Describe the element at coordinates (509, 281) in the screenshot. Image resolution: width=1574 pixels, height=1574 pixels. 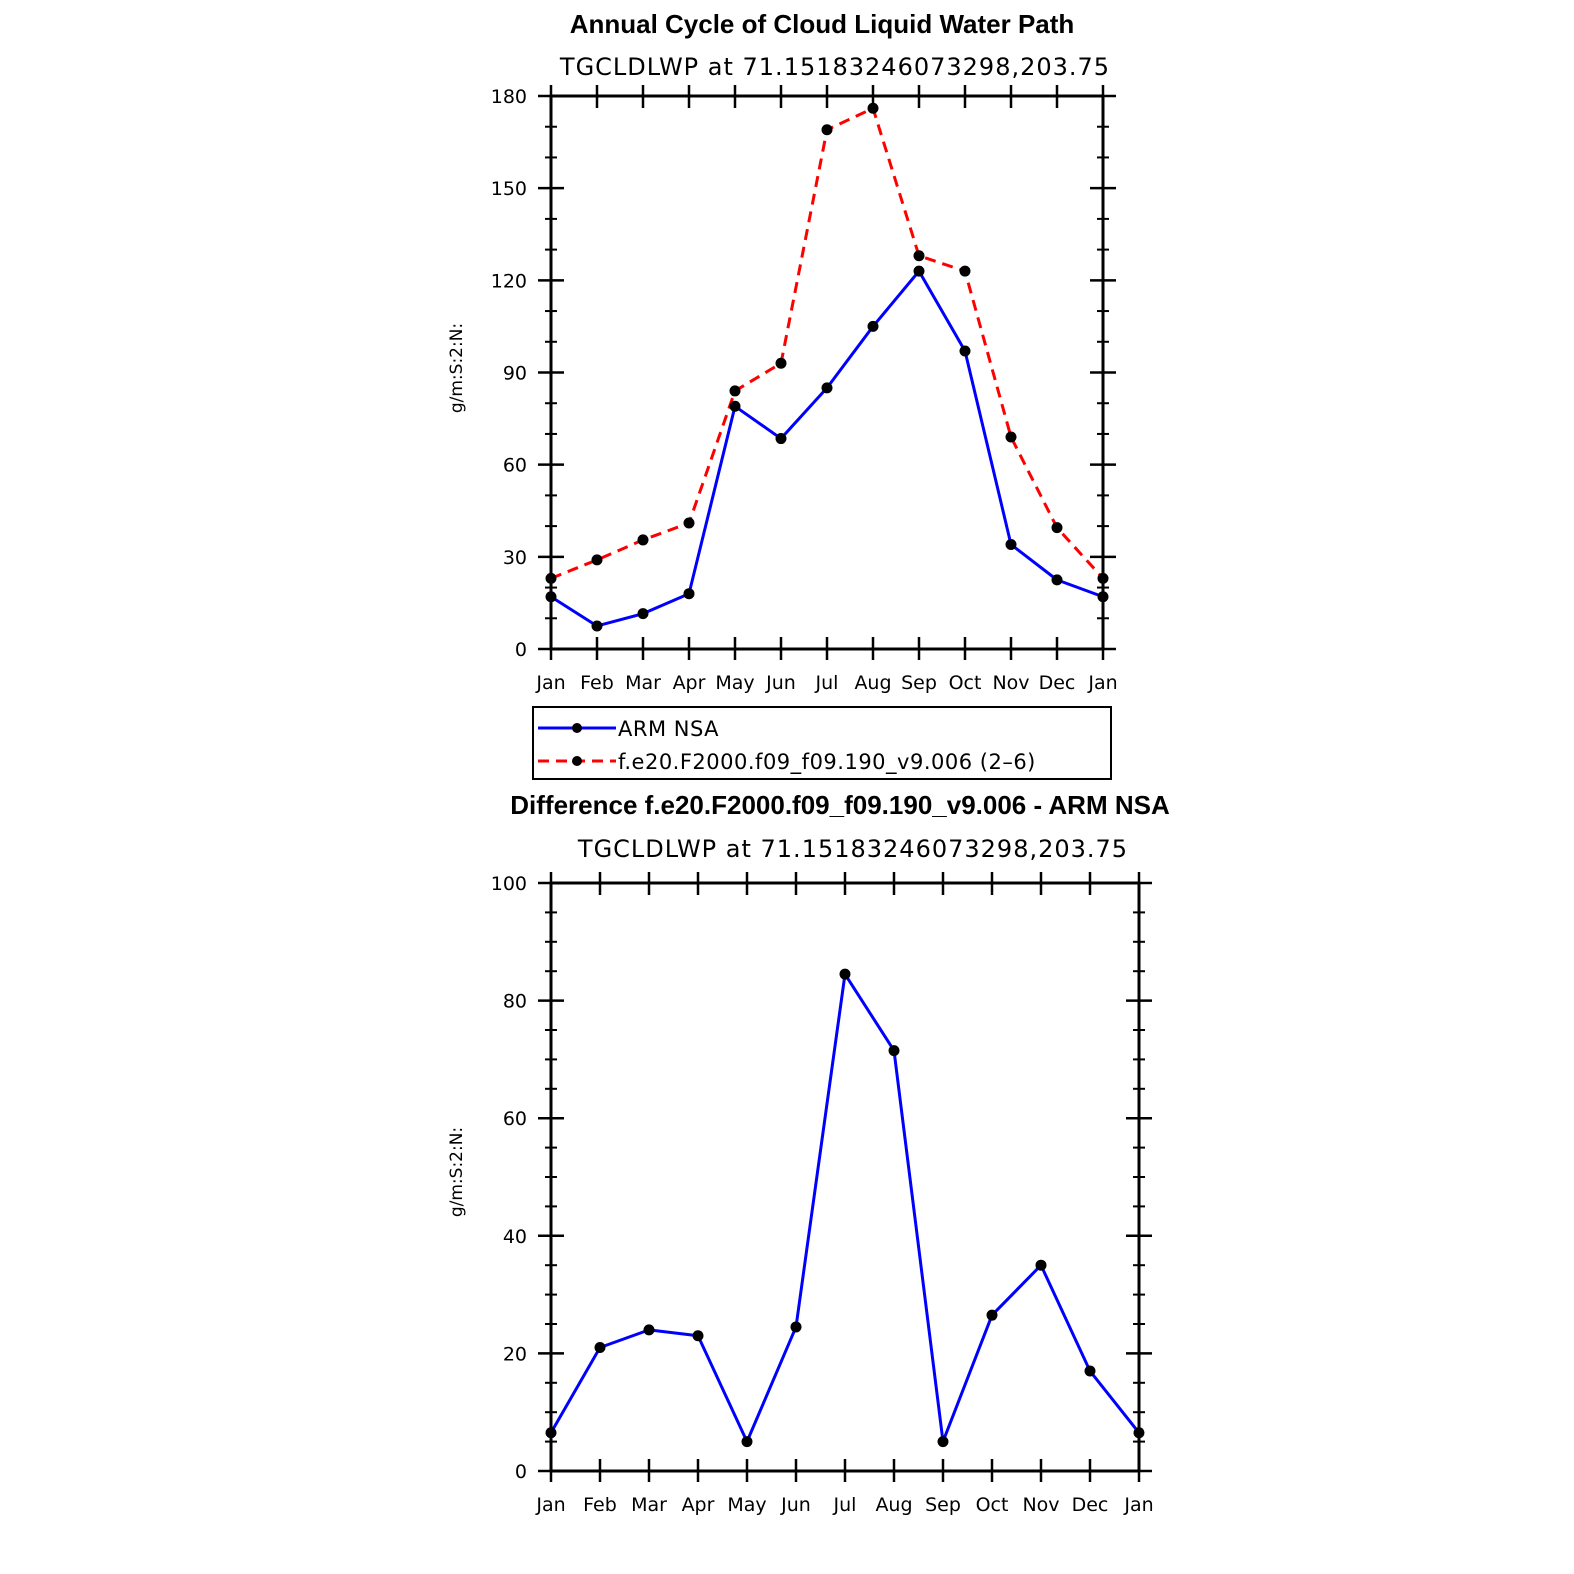
I see `y-tick-label: 120` at that location.